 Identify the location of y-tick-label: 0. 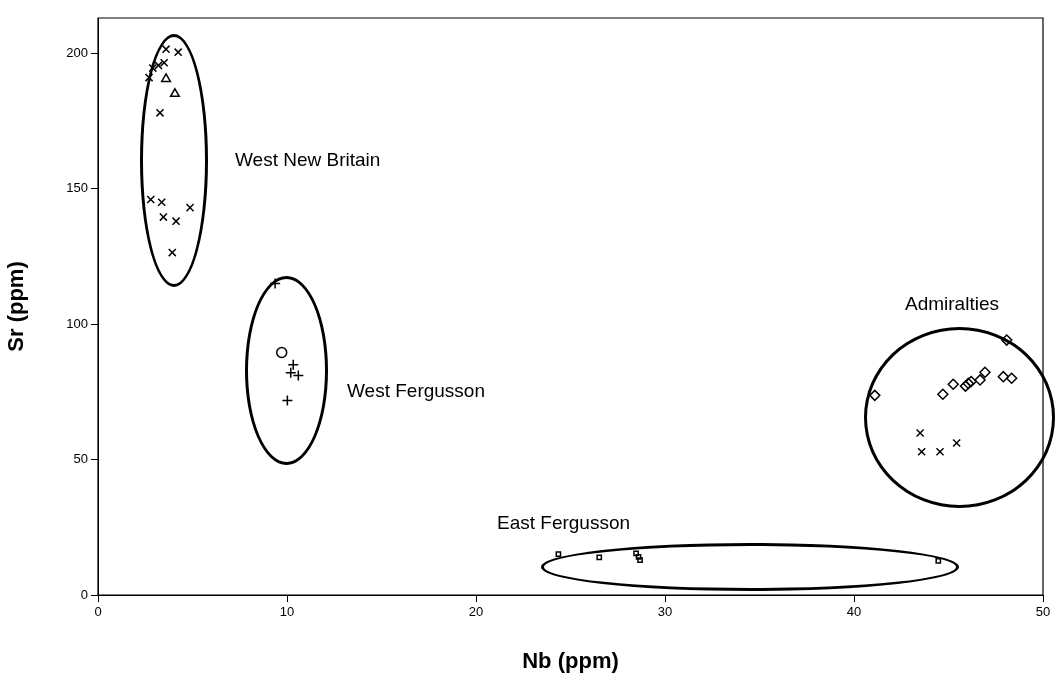
(84, 594).